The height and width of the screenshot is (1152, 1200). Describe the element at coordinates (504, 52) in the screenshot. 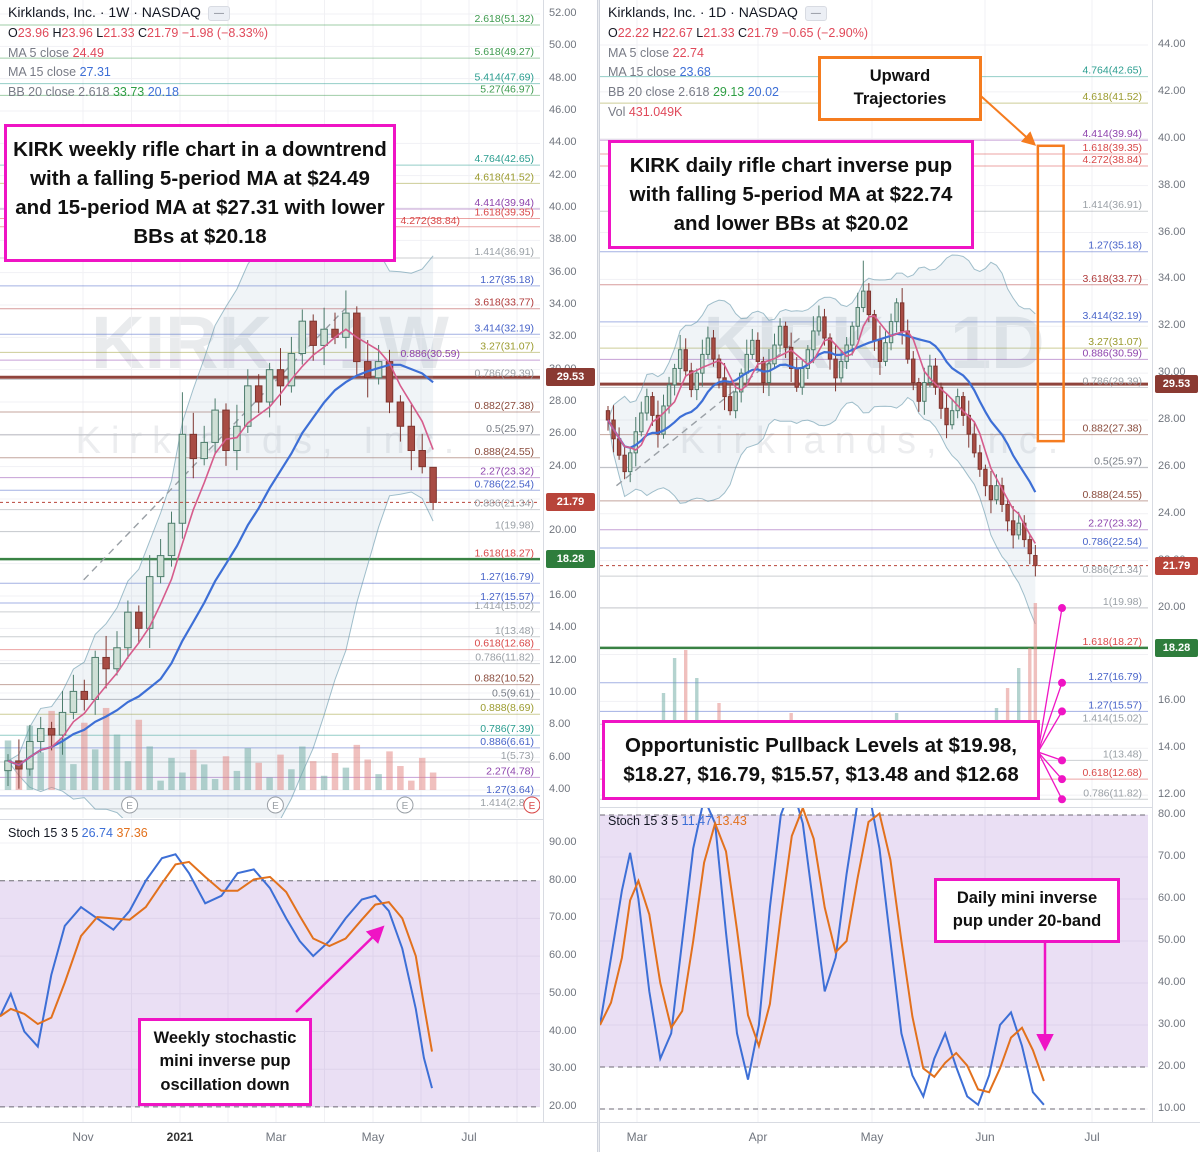

I see `svg-text: 5.618(49.27)` at that location.